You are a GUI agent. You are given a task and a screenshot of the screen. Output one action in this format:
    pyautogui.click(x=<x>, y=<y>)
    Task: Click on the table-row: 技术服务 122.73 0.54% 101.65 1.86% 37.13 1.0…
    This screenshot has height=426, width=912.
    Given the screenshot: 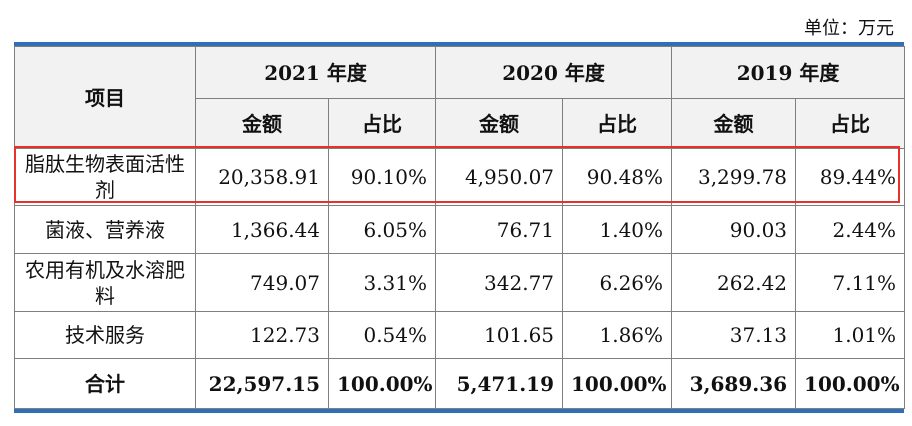 What is the action you would take?
    pyautogui.click(x=460, y=335)
    